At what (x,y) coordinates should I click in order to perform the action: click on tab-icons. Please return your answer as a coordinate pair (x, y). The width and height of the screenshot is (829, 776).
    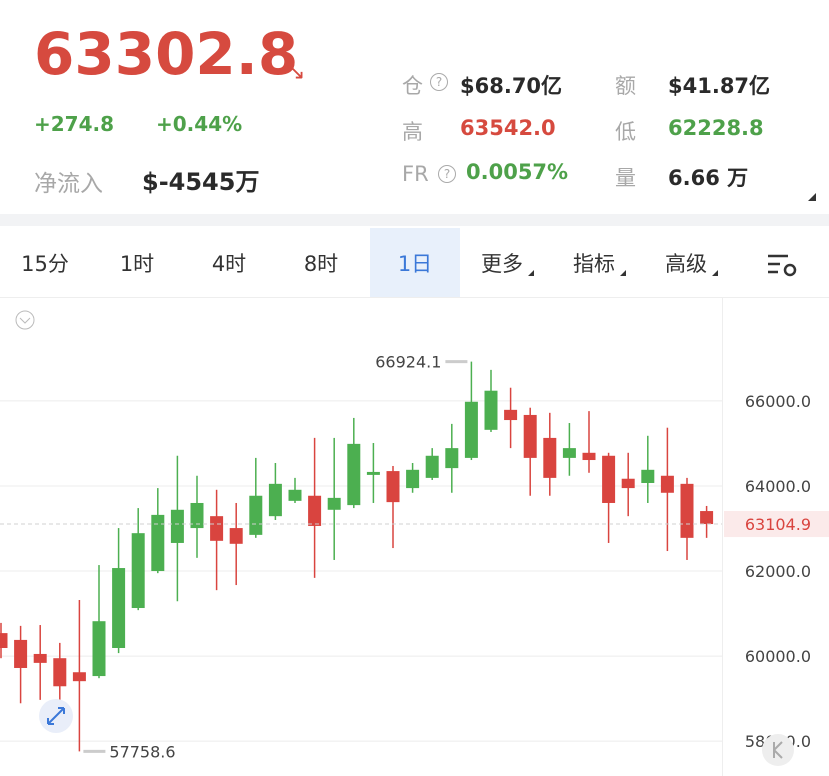
    Looking at the image, I should click on (414, 276).